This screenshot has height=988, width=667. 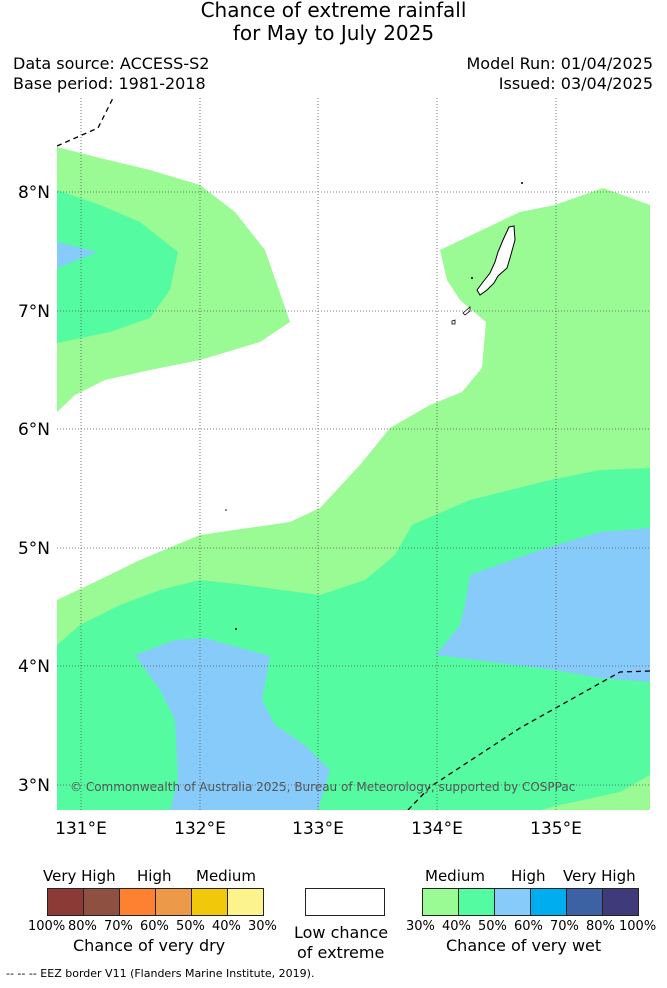 I want to click on lat-label-6n: 6°N, so click(x=34, y=430).